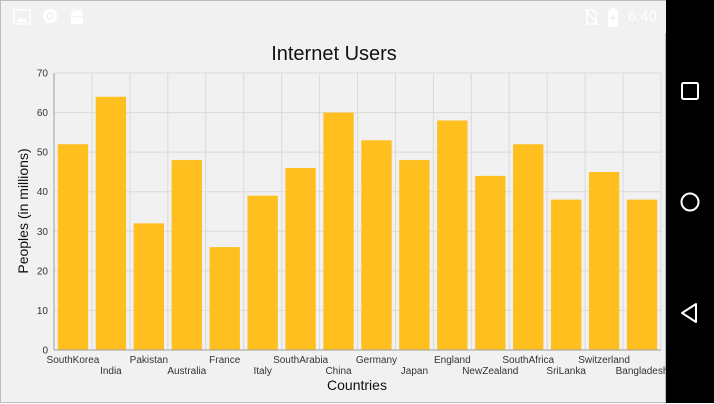  Describe the element at coordinates (376, 360) in the screenshot. I see `x-tick-label: Germany` at that location.